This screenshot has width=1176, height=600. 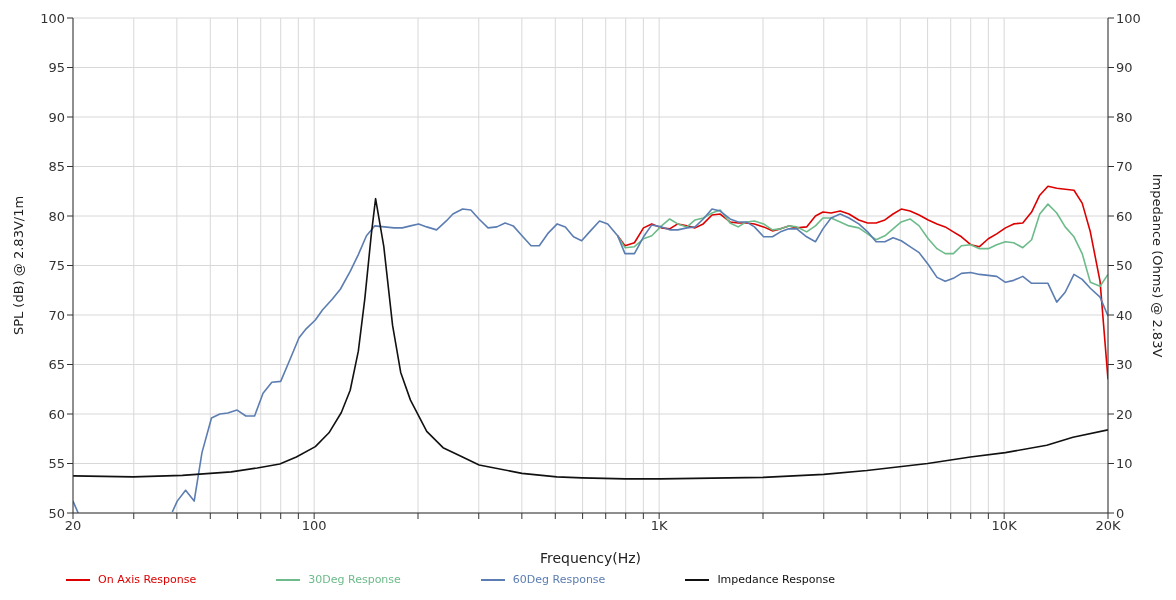 What do you see at coordinates (1124, 266) in the screenshot?
I see `y2-tick-label: 50` at bounding box center [1124, 266].